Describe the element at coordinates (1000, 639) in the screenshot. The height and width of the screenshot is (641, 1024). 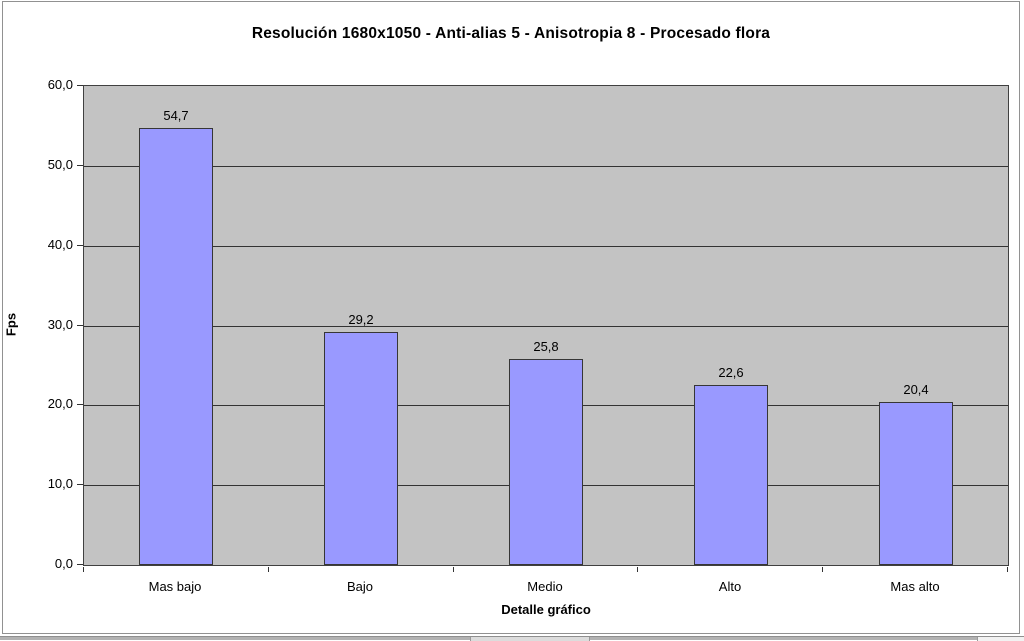
I see `scrollbar-corner` at that location.